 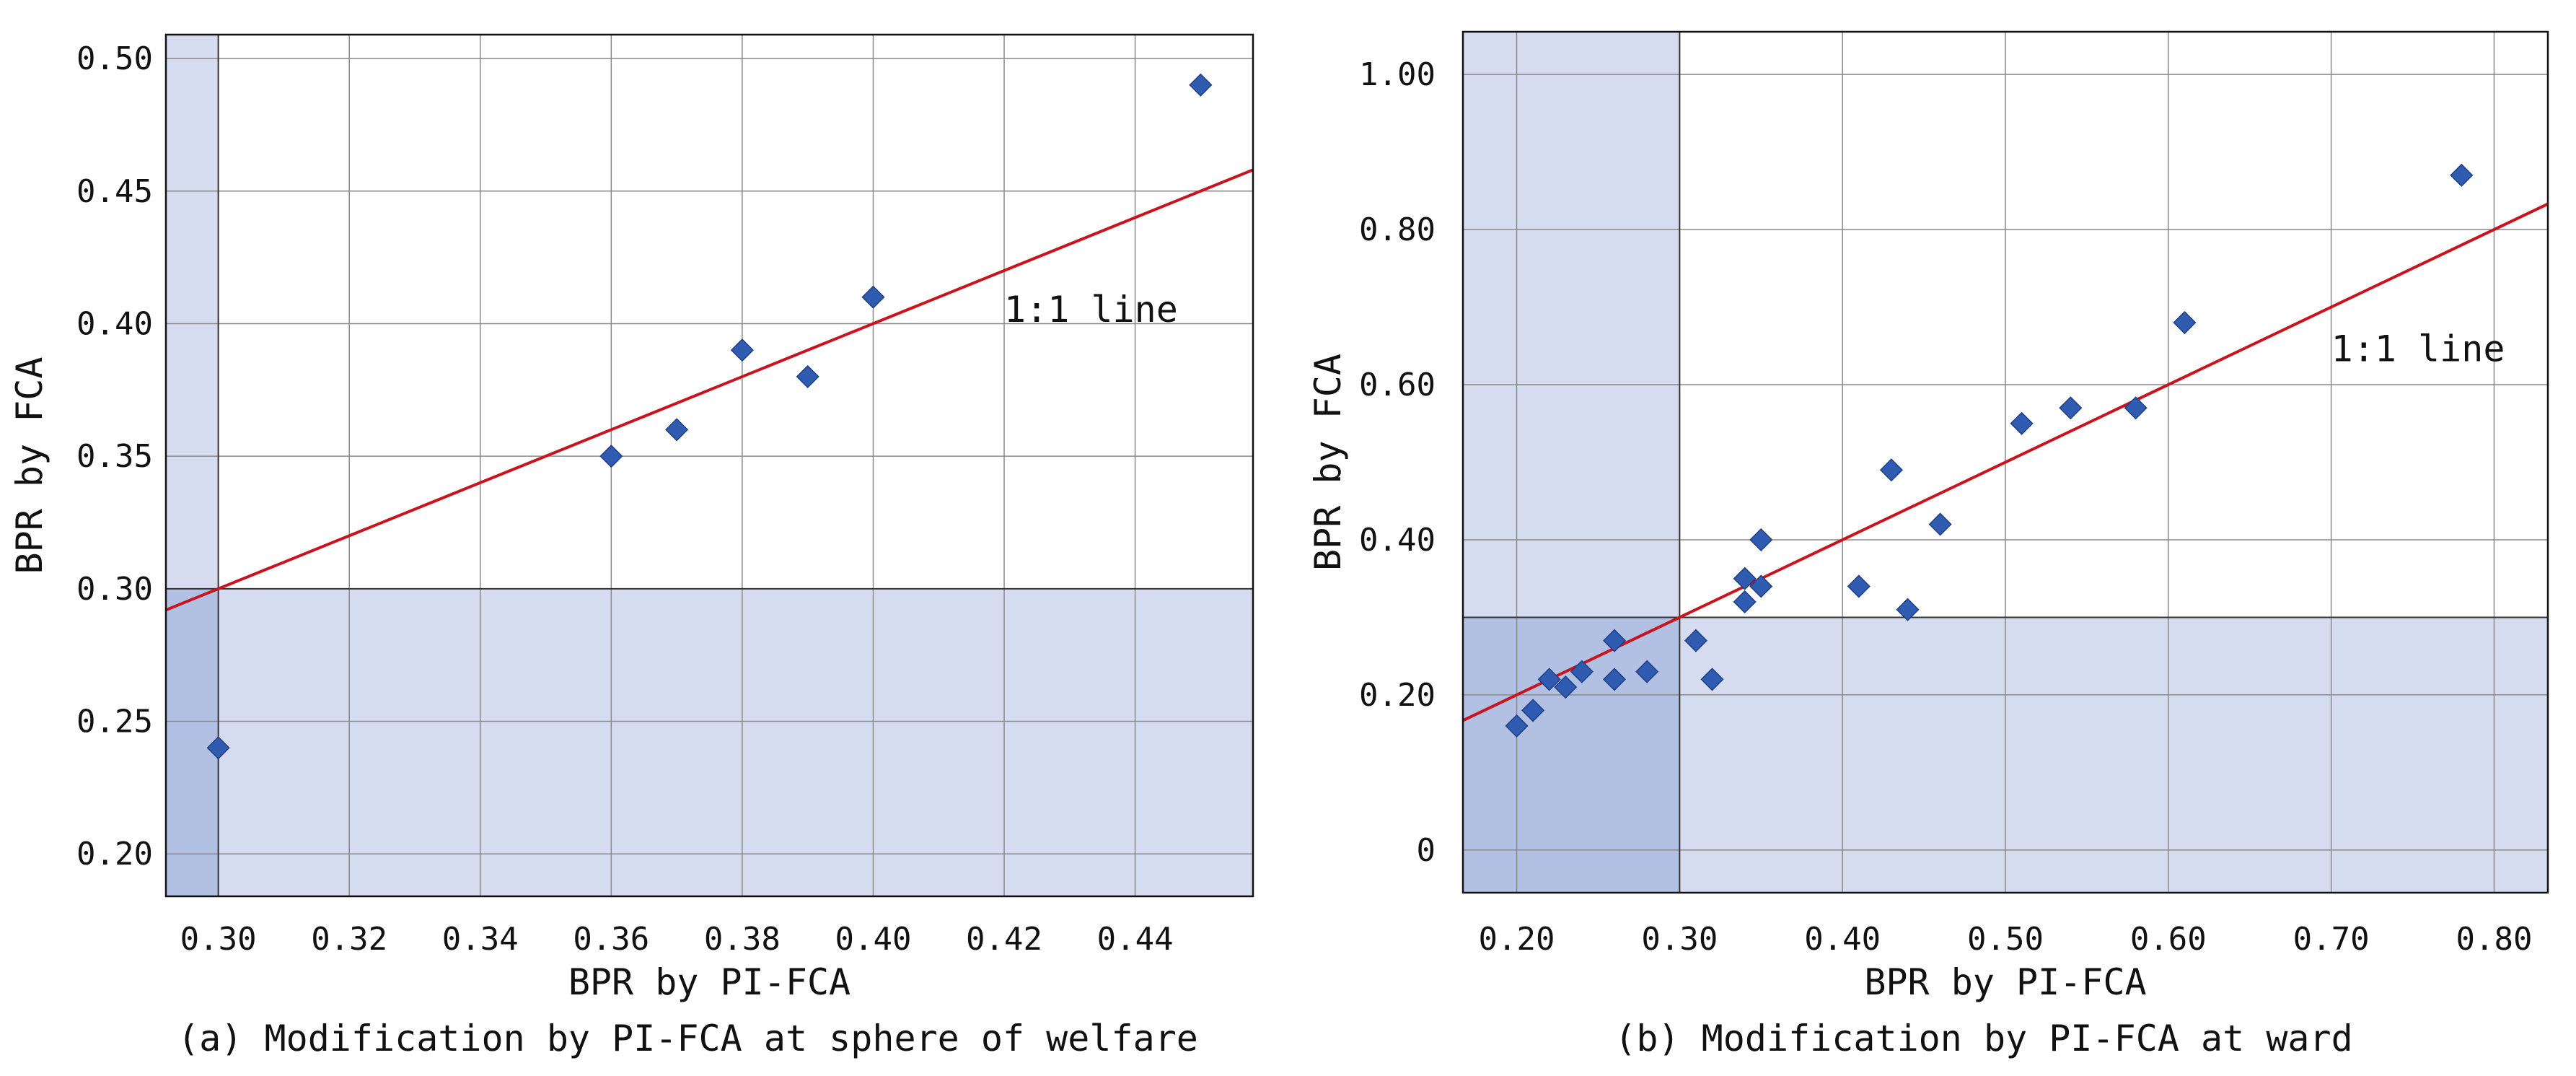 What do you see at coordinates (2005, 939) in the screenshot?
I see `x-tick-label: 0.50` at bounding box center [2005, 939].